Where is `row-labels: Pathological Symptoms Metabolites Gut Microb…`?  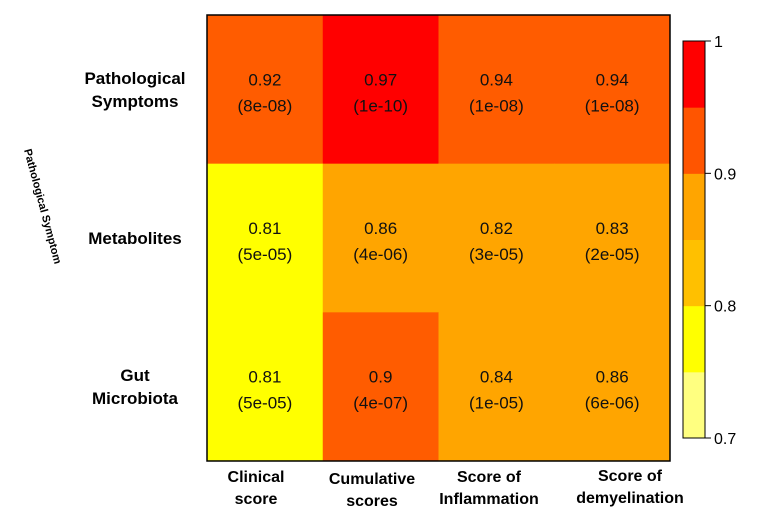
row-labels: Pathological Symptoms Metabolites Gut Microb… is located at coordinates (134, 238).